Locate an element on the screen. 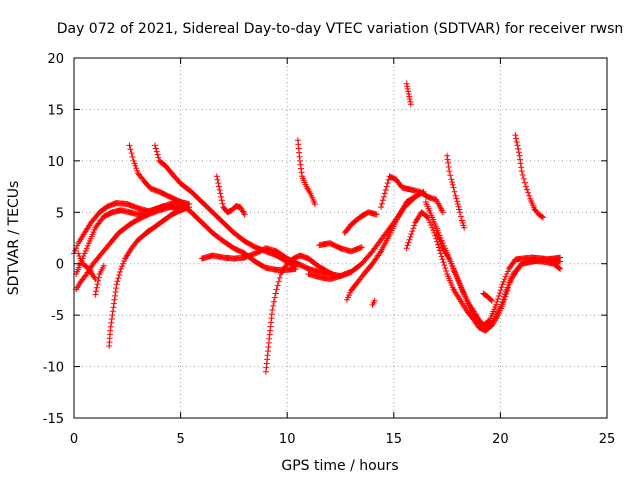 This screenshot has height=480, width=640. y-tick-label: -5 is located at coordinates (57, 316).